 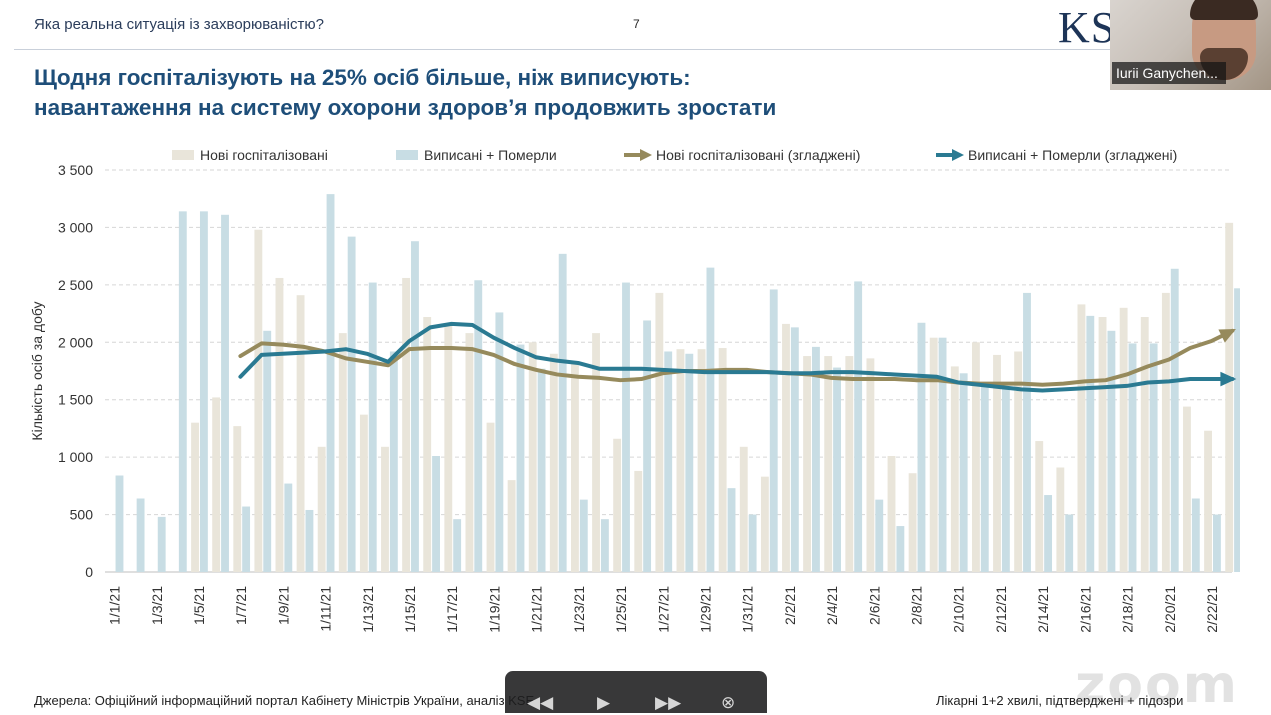 What do you see at coordinates (75, 285) in the screenshot?
I see `y-tick-label: 2 500` at bounding box center [75, 285].